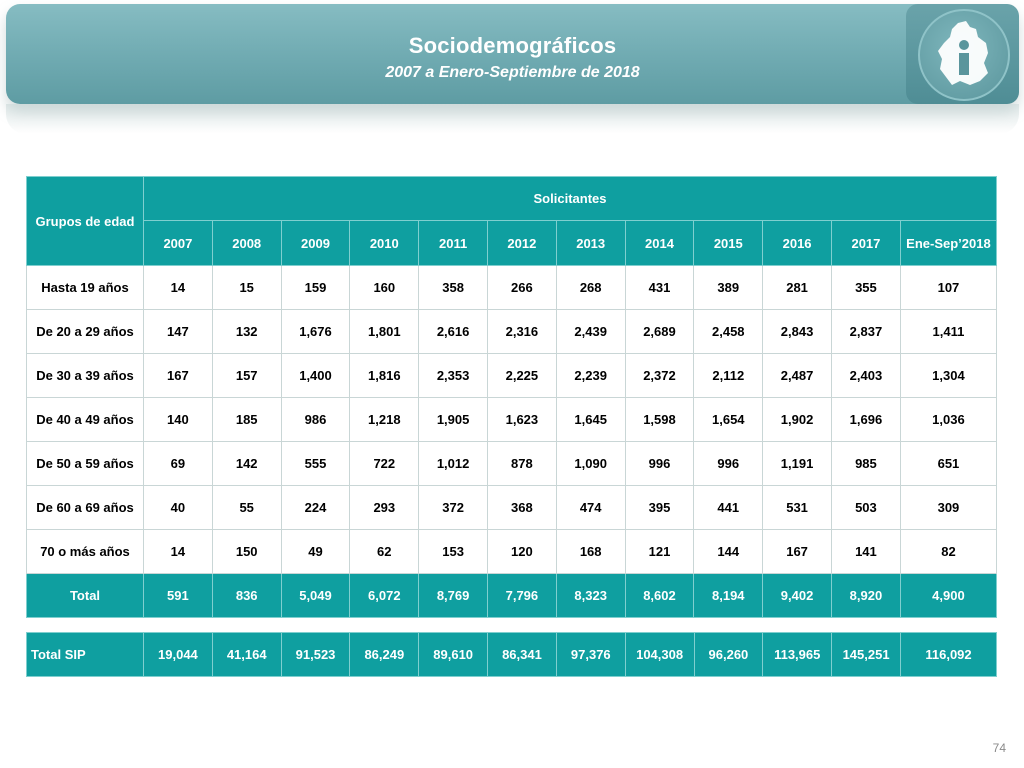 The image size is (1024, 768). I want to click on table-cell: 2,616, so click(453, 331).